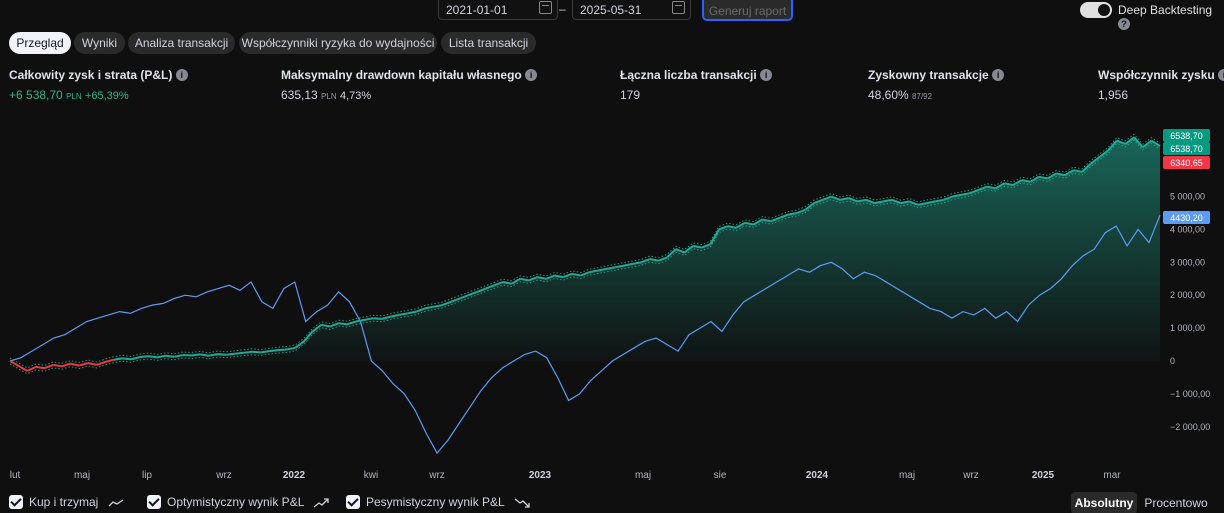 Image resolution: width=1224 pixels, height=513 pixels. I want to click on stat-profitable: Zyskowny transakcje i 48,60% 87/92, so click(936, 85).